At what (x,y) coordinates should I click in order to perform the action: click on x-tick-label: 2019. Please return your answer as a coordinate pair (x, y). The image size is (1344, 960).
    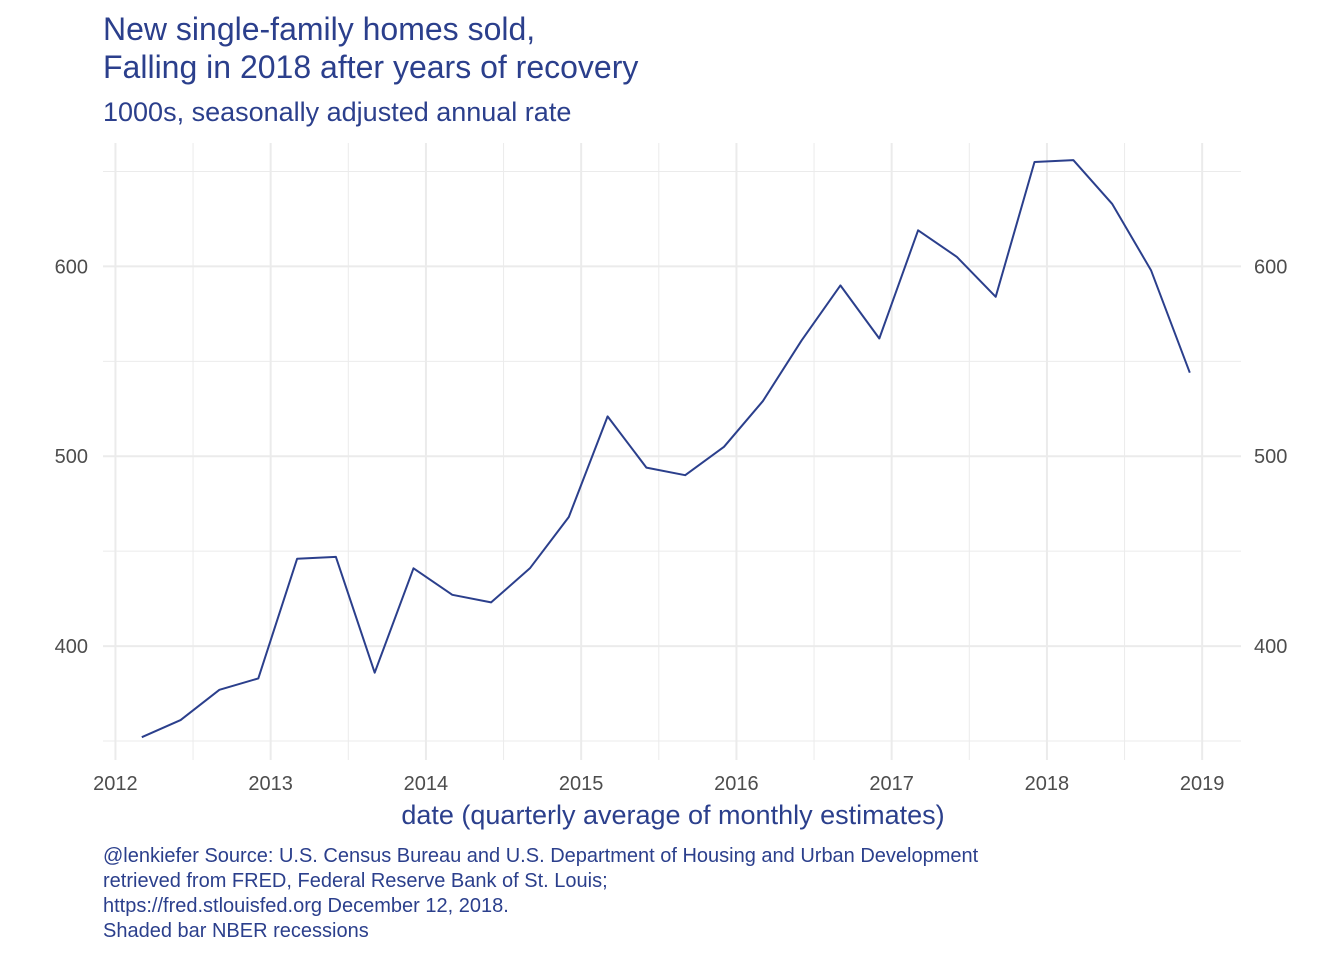
    Looking at the image, I should click on (1202, 784).